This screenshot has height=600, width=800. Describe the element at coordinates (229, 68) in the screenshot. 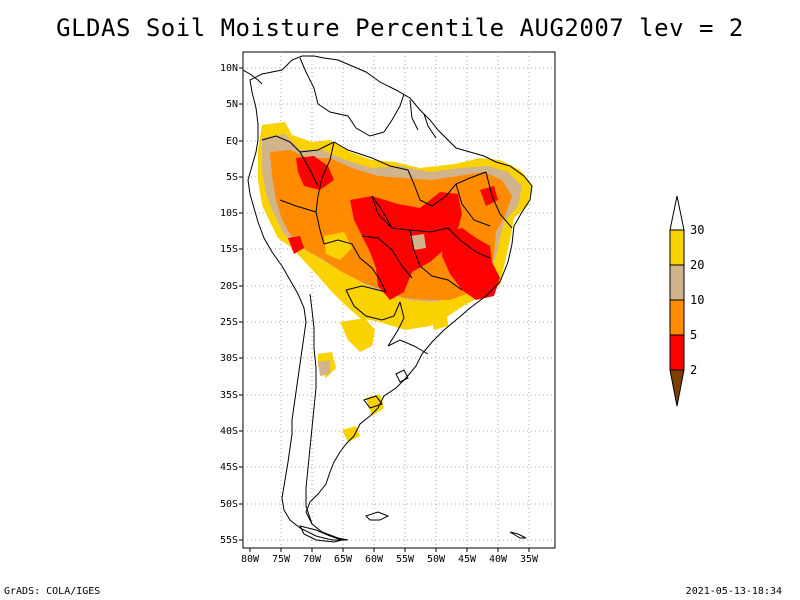

I see `lat-label: 10N` at that location.